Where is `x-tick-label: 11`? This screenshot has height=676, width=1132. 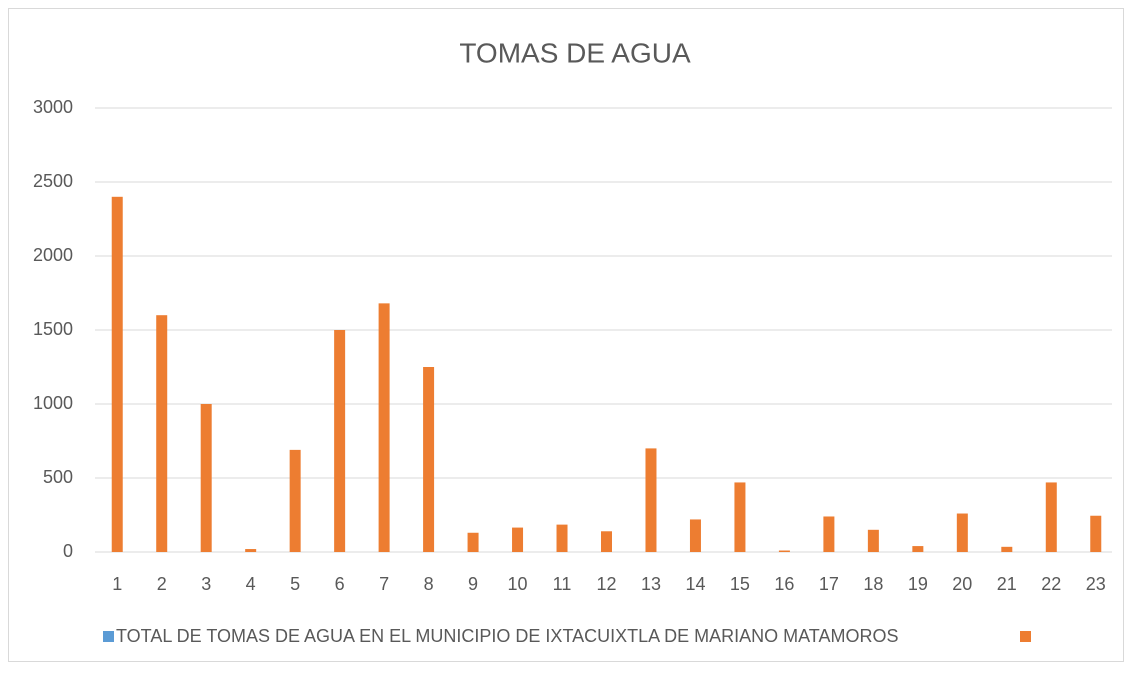
x-tick-label: 11 is located at coordinates (562, 584).